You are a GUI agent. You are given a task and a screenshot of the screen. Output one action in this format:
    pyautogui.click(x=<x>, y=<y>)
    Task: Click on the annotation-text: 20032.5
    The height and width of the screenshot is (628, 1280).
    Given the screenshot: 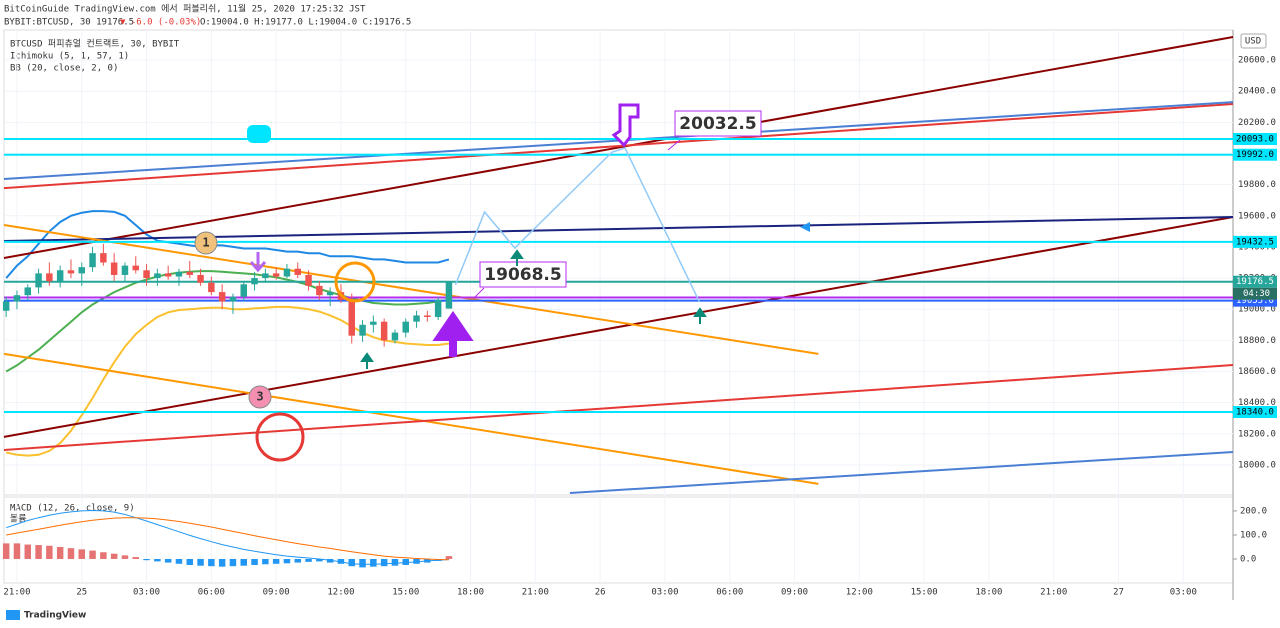 What is the action you would take?
    pyautogui.click(x=717, y=124)
    